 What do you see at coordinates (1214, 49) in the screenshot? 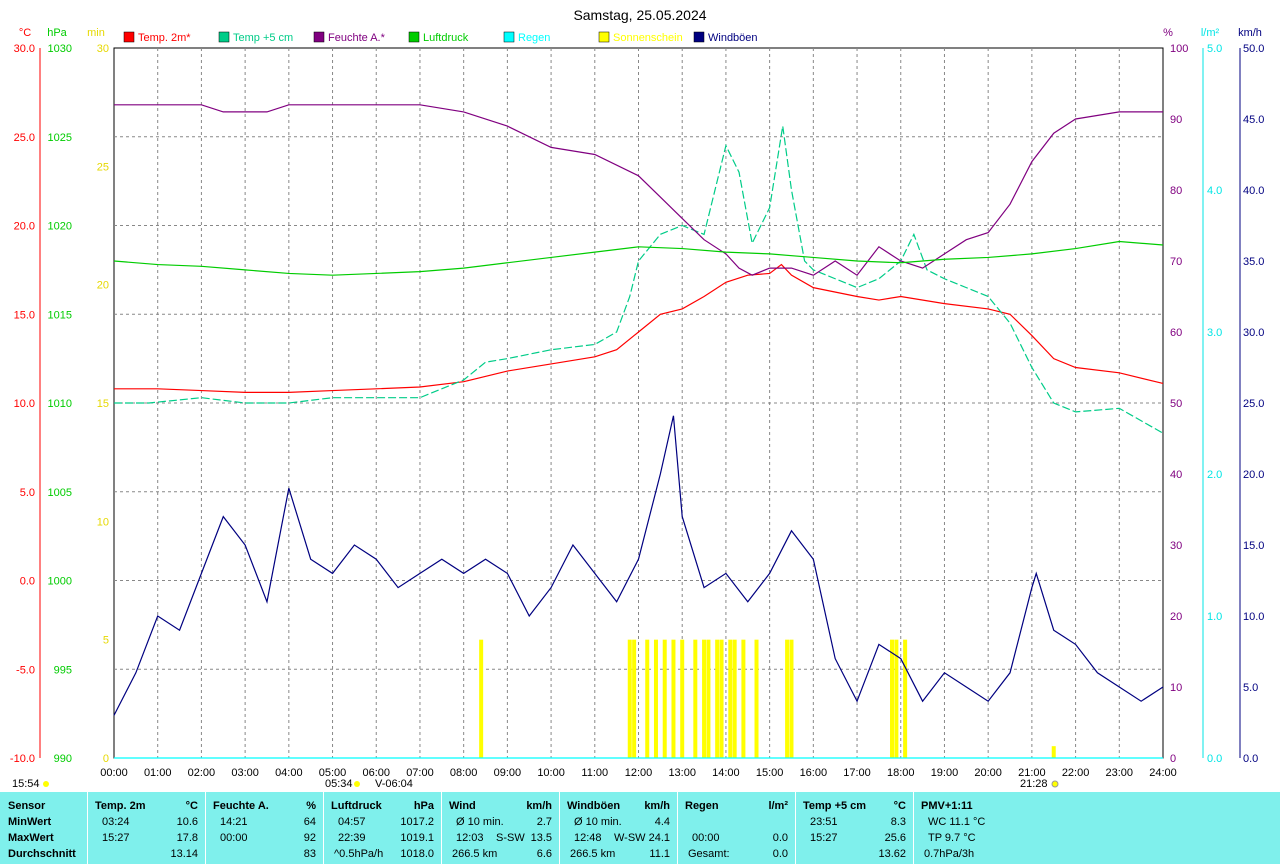
I see `rain-tick-label: 5.0` at bounding box center [1214, 49].